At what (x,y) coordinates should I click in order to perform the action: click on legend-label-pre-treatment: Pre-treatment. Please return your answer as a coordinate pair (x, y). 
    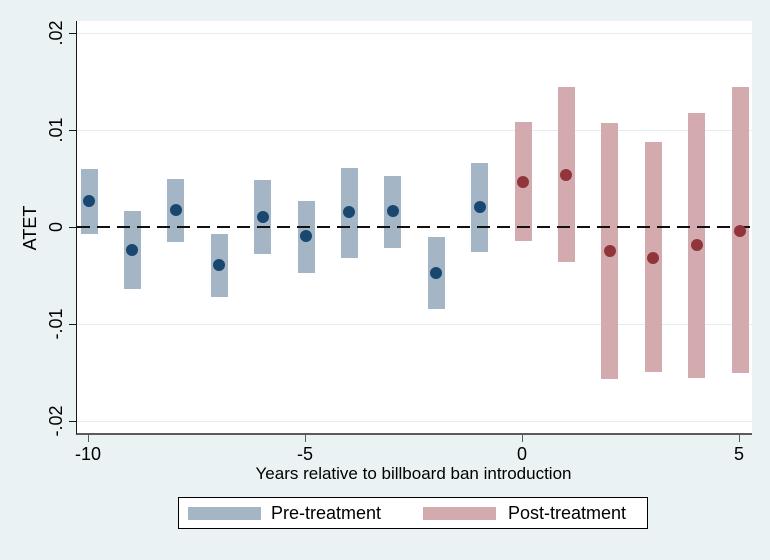
    Looking at the image, I should click on (326, 513).